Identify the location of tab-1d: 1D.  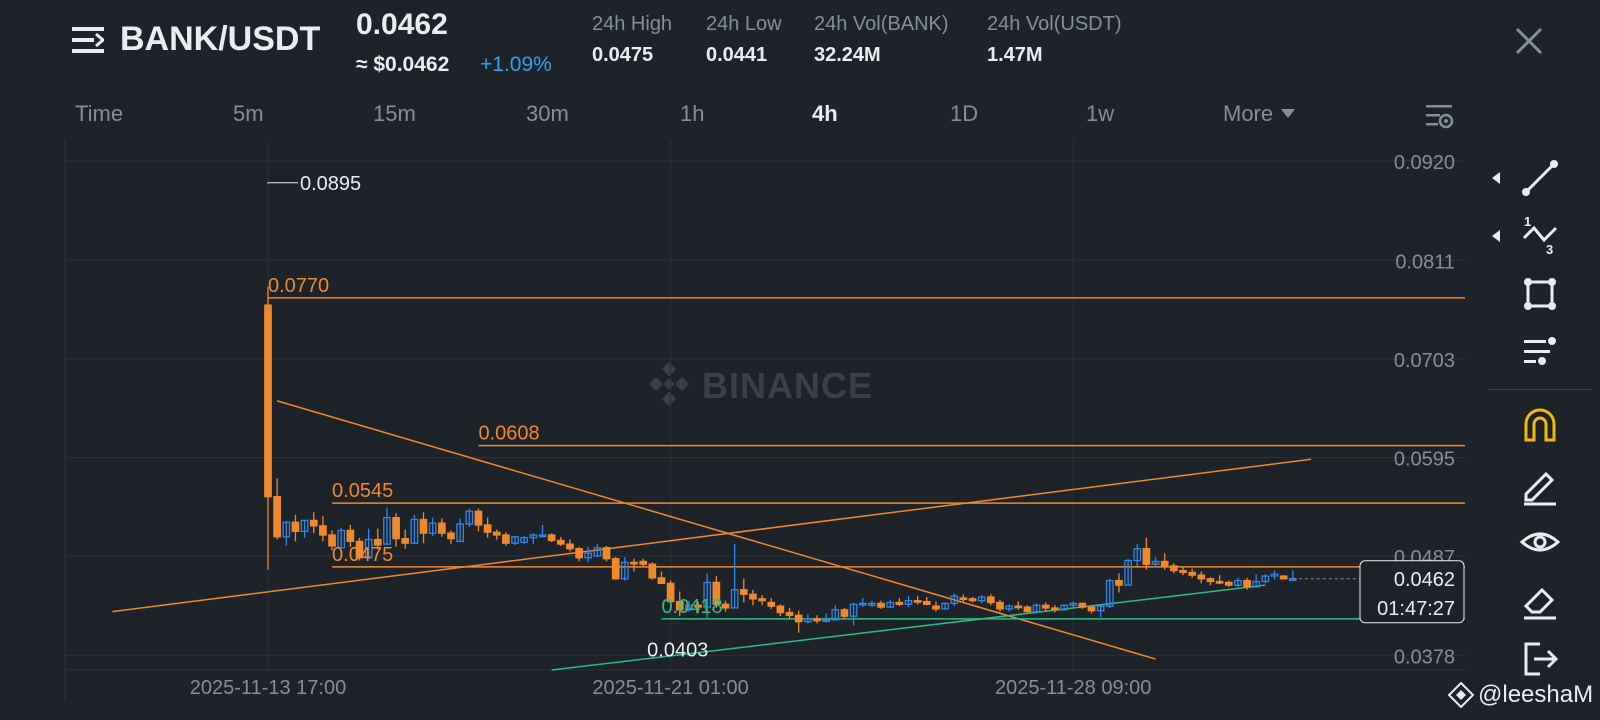
(964, 113).